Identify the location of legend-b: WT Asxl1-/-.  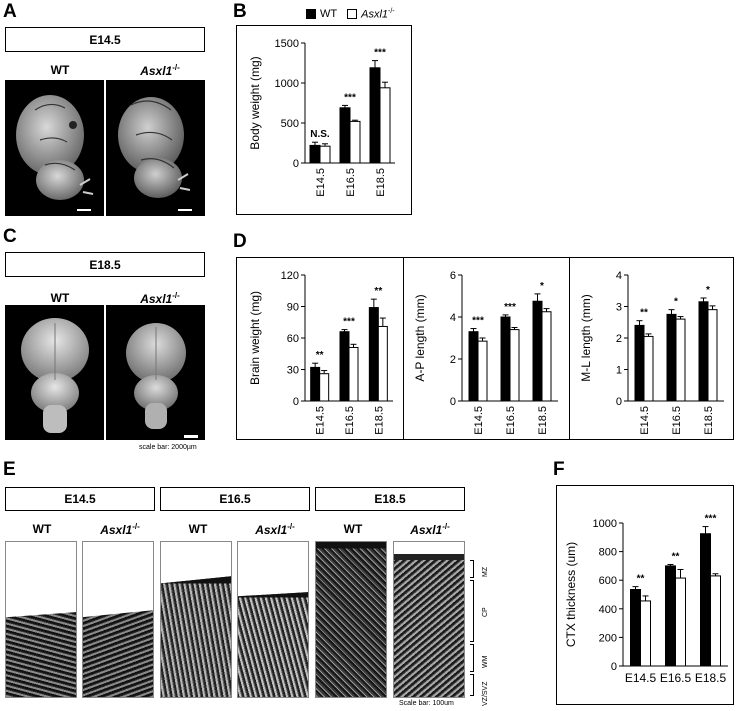
(347, 14).